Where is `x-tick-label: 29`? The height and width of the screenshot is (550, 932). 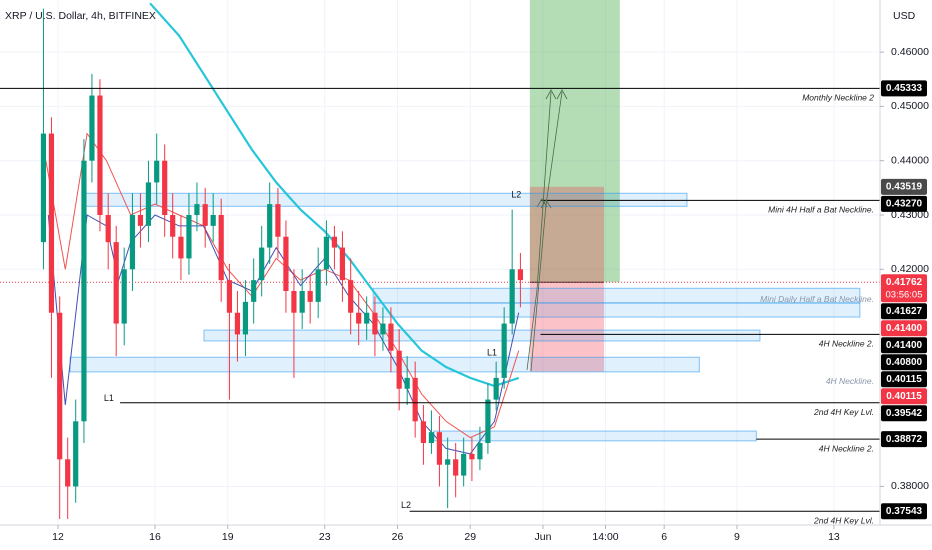
x-tick-label: 29 is located at coordinates (470, 537).